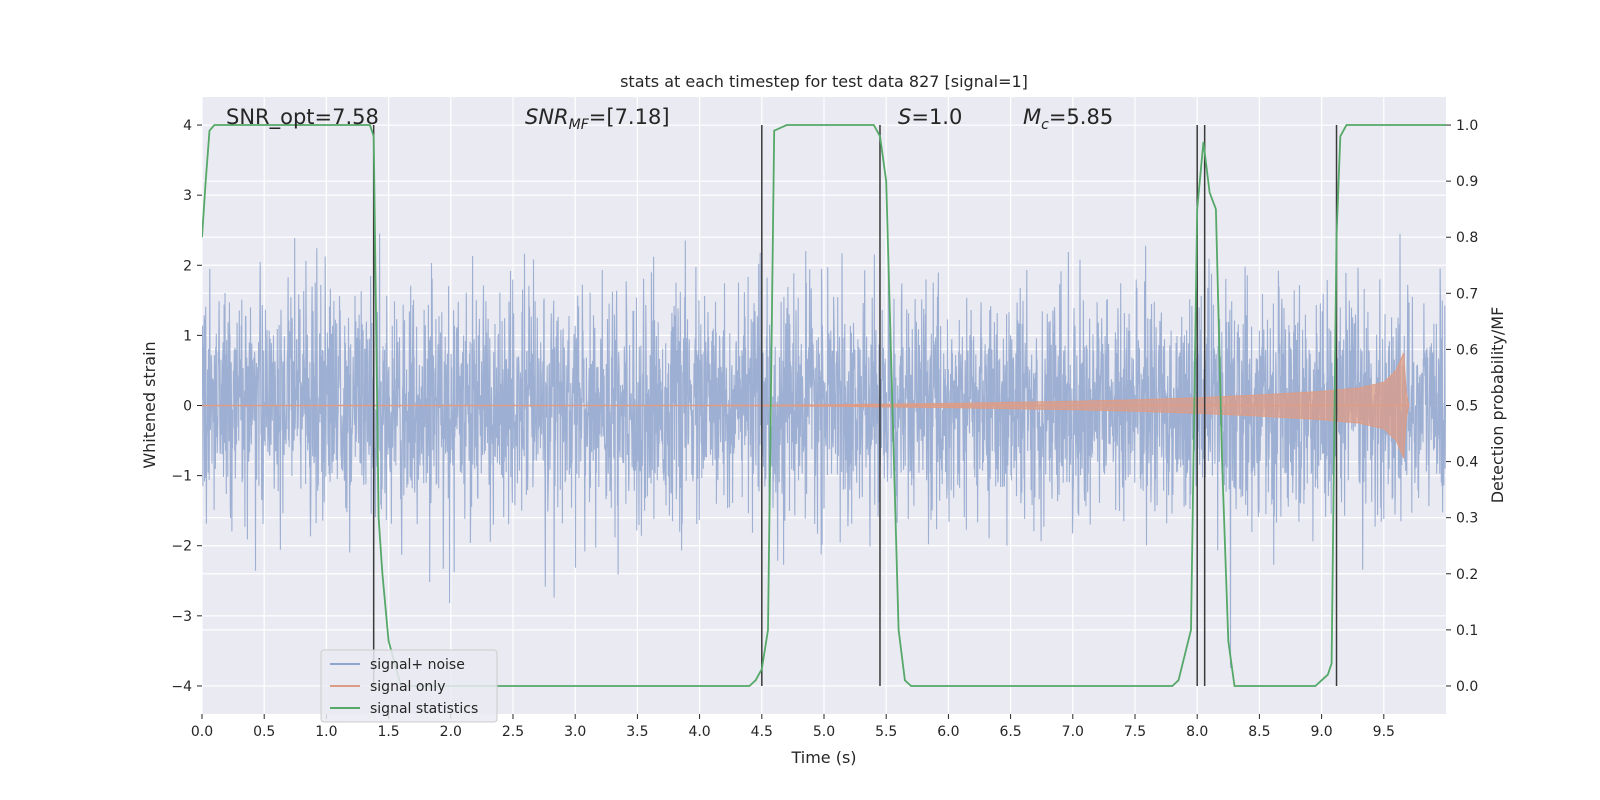 This screenshot has height=800, width=1600. I want to click on y-right-tick-label: 0.4, so click(1467, 463).